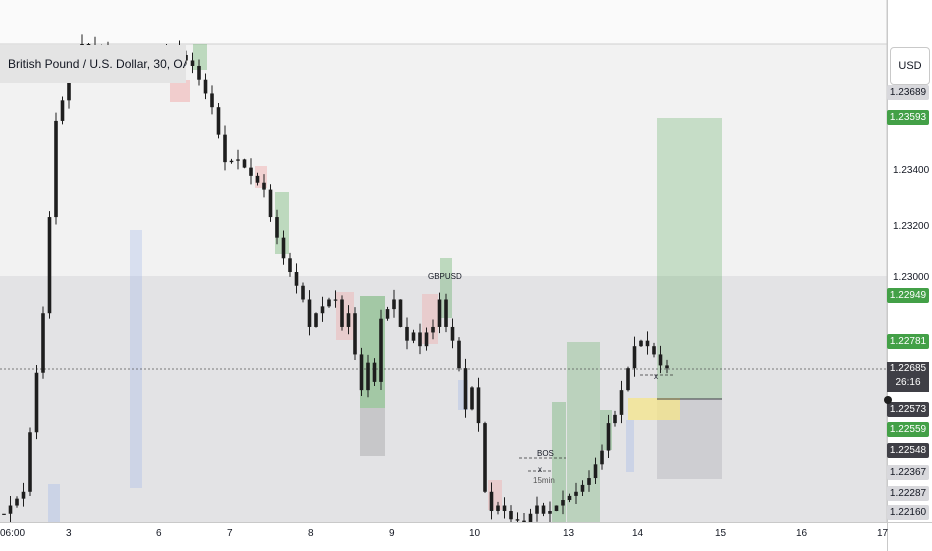 This screenshot has height=551, width=932. I want to click on axis-corner, so click(909, 536).